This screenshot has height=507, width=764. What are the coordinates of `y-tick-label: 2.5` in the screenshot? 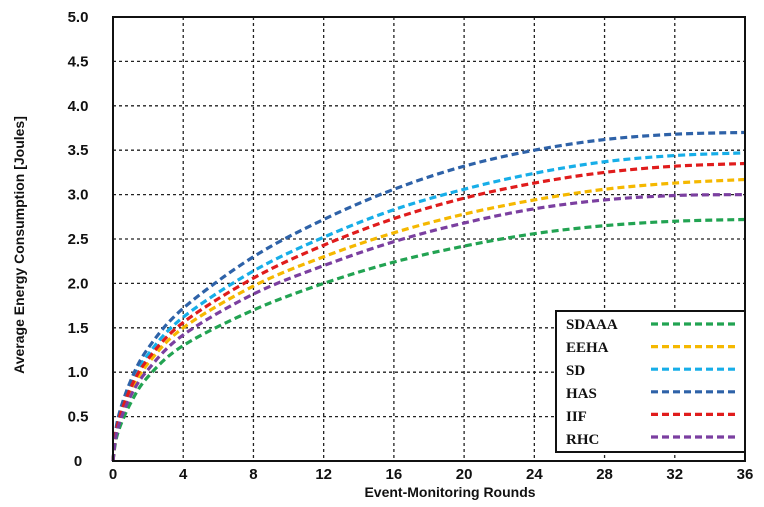 It's located at (78, 239).